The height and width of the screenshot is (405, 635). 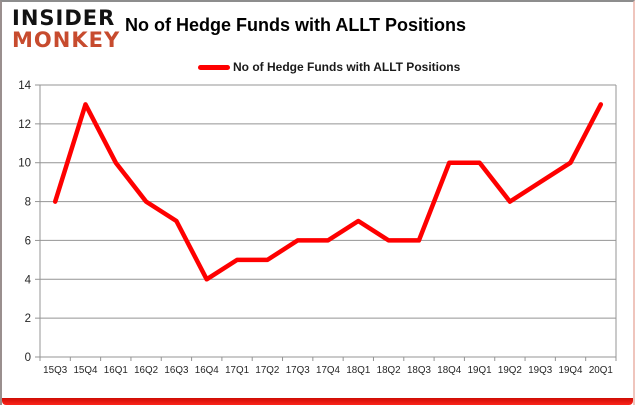 What do you see at coordinates (389, 370) in the screenshot?
I see `x-tick-label: 18Q2` at bounding box center [389, 370].